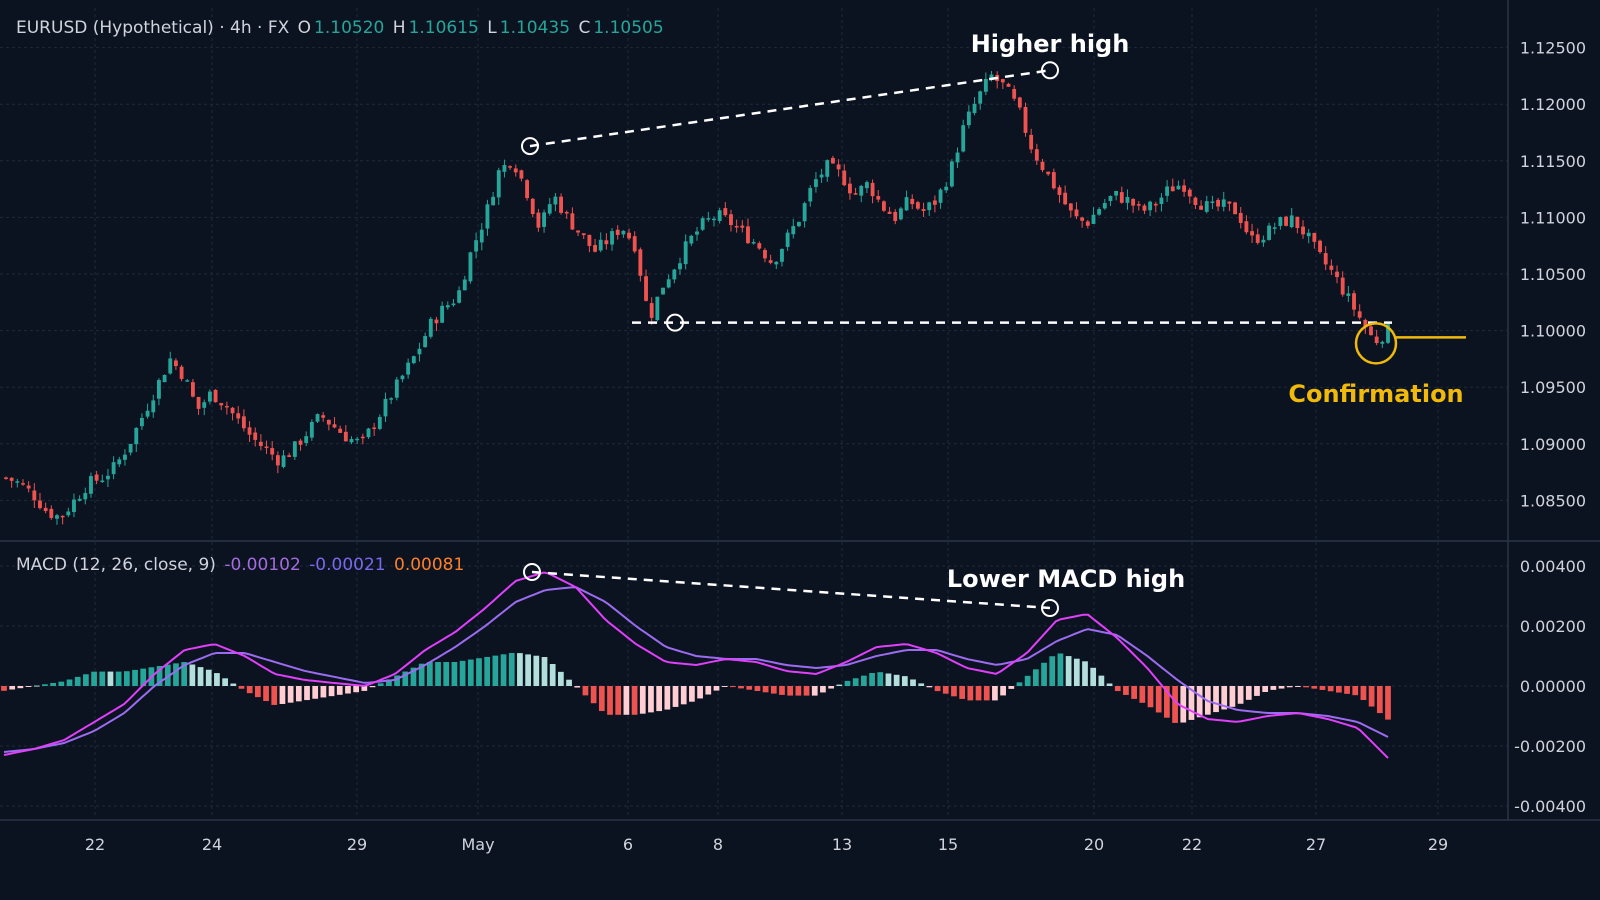 This screenshot has width=1600, height=900. I want to click on ohlc-low-label: L, so click(492, 28).